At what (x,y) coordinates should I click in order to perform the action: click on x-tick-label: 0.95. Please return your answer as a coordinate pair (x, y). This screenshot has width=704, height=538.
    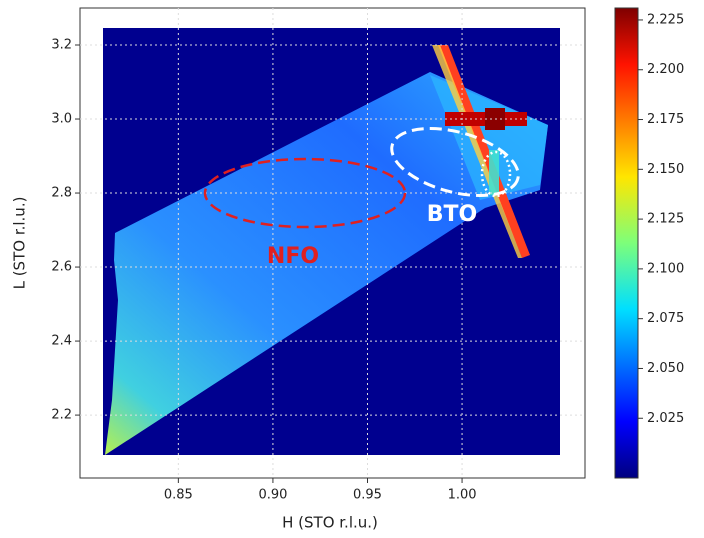
    Looking at the image, I should click on (367, 495).